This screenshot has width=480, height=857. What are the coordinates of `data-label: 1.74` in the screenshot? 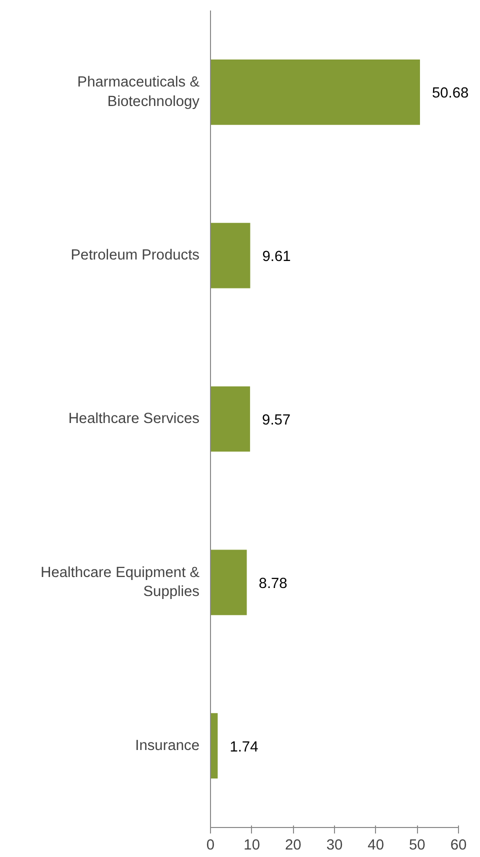 It's located at (244, 747).